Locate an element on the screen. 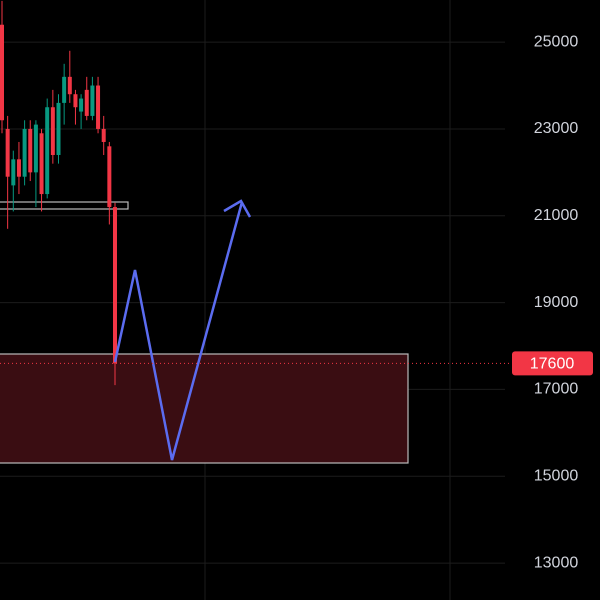 Image resolution: width=600 pixels, height=600 pixels. y-tick-label: 23000 is located at coordinates (556, 128).